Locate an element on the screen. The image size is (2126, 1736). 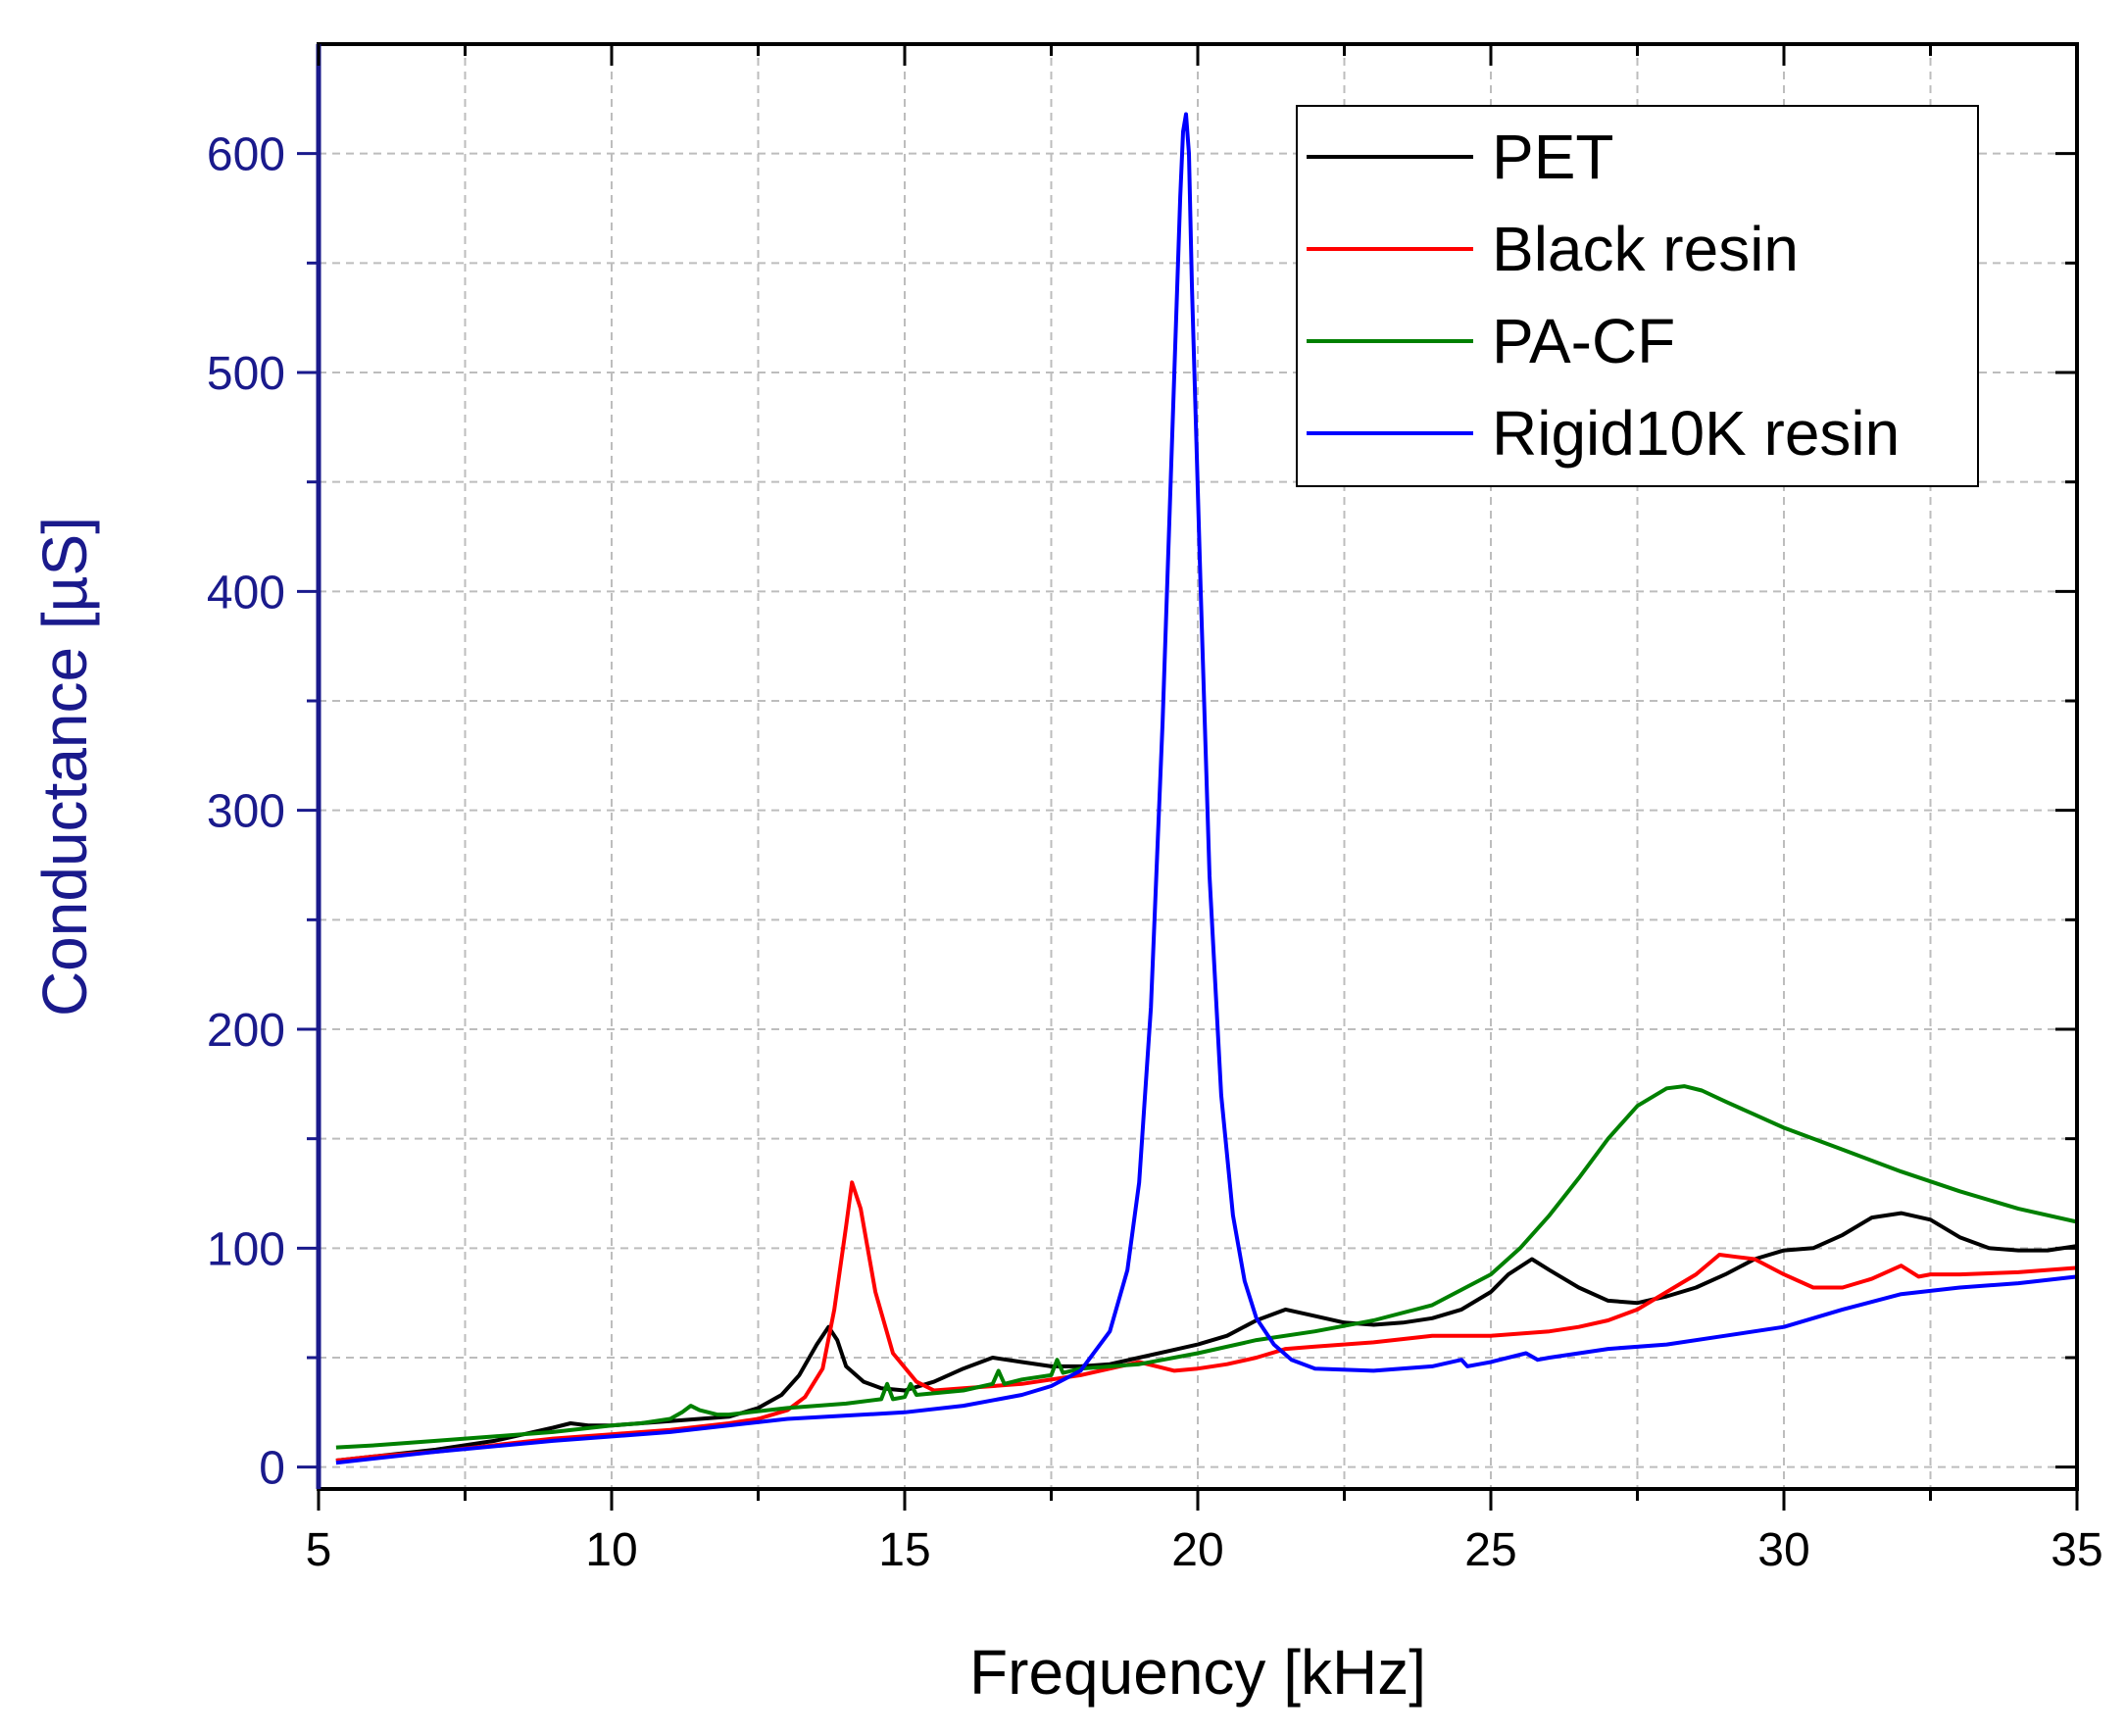
x-tick-label: 30 is located at coordinates (1783, 1550).